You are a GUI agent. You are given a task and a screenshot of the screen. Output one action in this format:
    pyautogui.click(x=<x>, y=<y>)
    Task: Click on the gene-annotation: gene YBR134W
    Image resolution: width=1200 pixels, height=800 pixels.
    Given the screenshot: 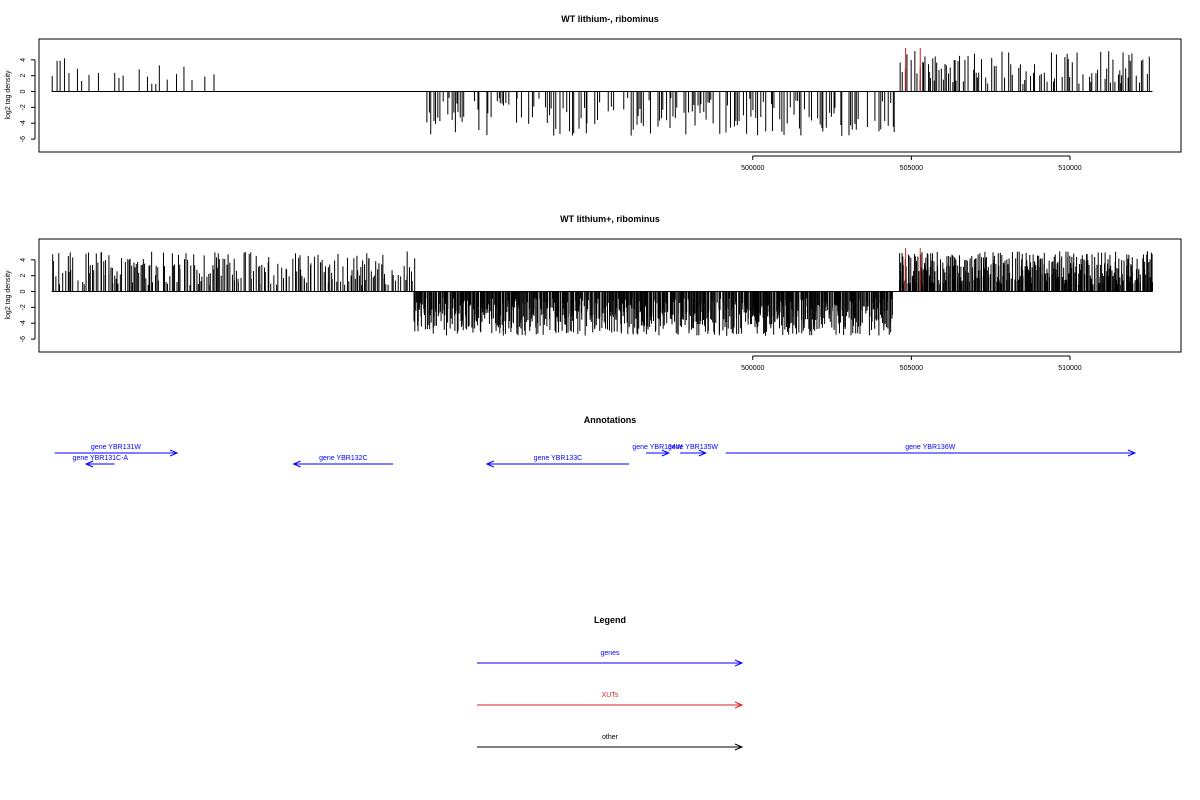 What is the action you would take?
    pyautogui.click(x=657, y=450)
    